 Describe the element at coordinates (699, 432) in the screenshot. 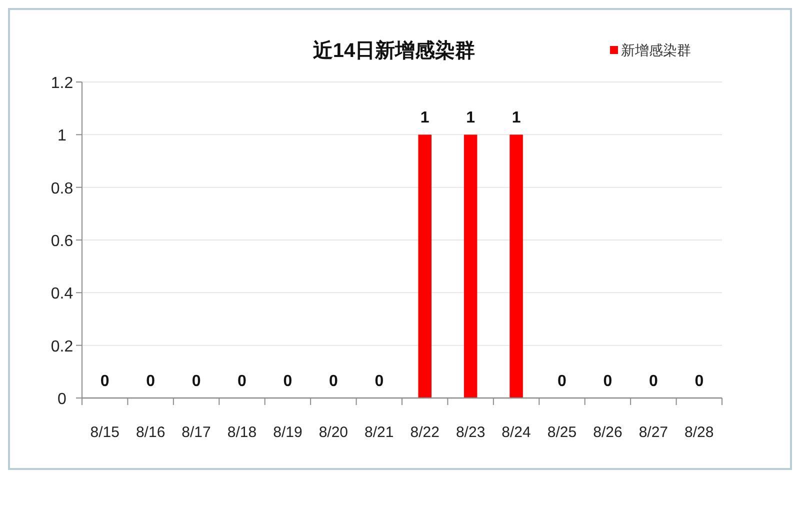

I see `x-tick-label: 8/28` at that location.